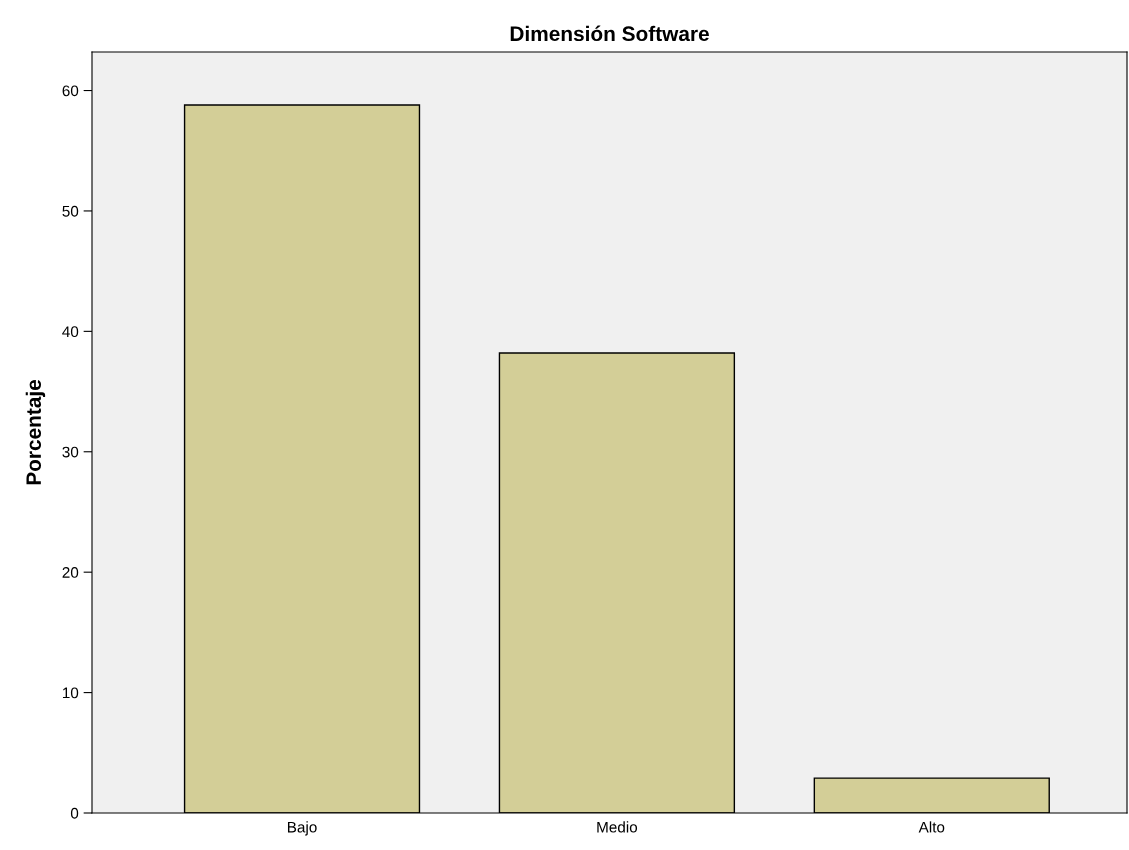 This screenshot has width=1129, height=850. I want to click on y-tick-label: 40, so click(70, 332).